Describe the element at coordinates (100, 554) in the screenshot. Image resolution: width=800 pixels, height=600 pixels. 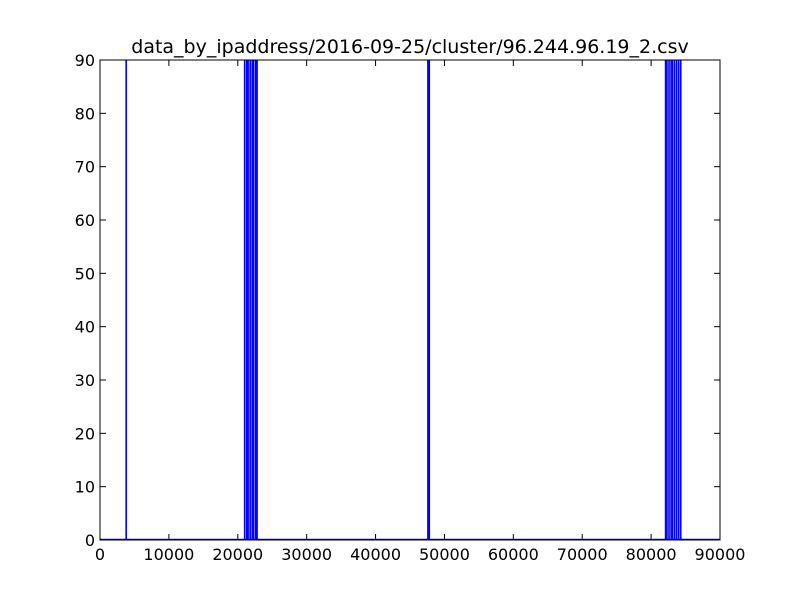
I see `x-tick-label: 0` at that location.